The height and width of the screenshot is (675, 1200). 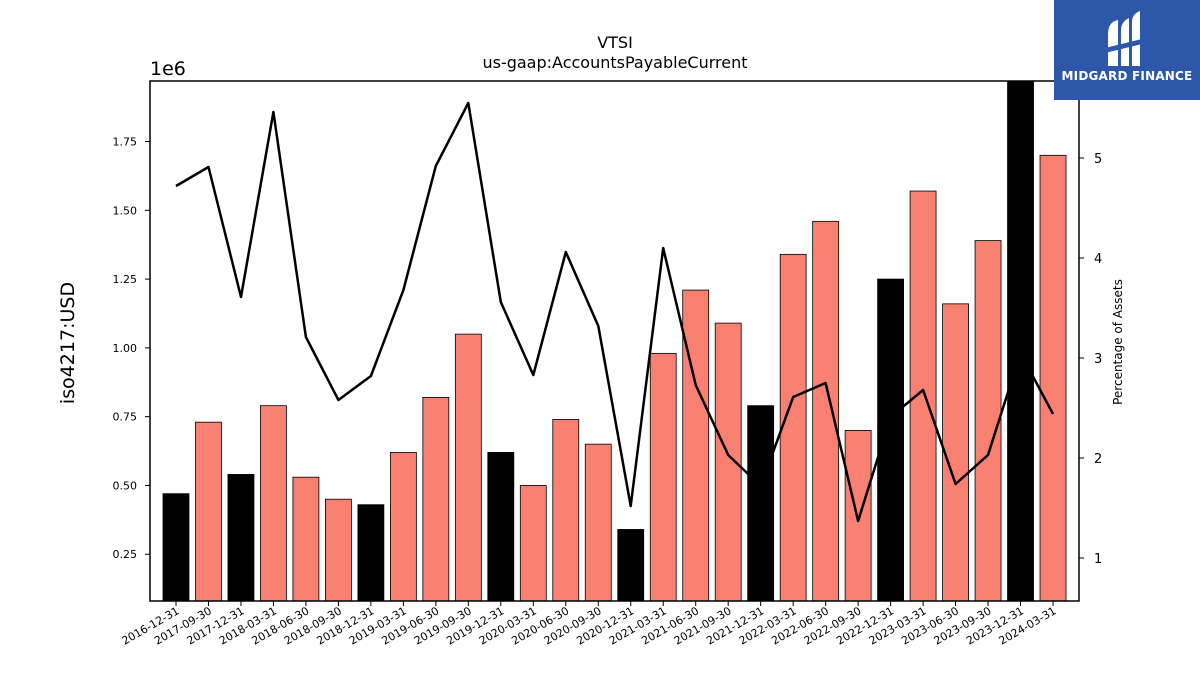 I want to click on y-offset-label: 1e6, so click(x=168, y=69).